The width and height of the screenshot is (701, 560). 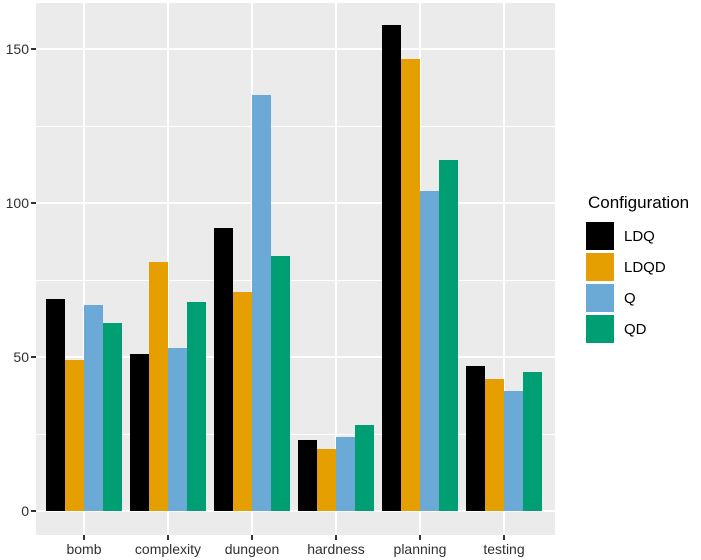 I want to click on bar-Q-planning, so click(x=429, y=350).